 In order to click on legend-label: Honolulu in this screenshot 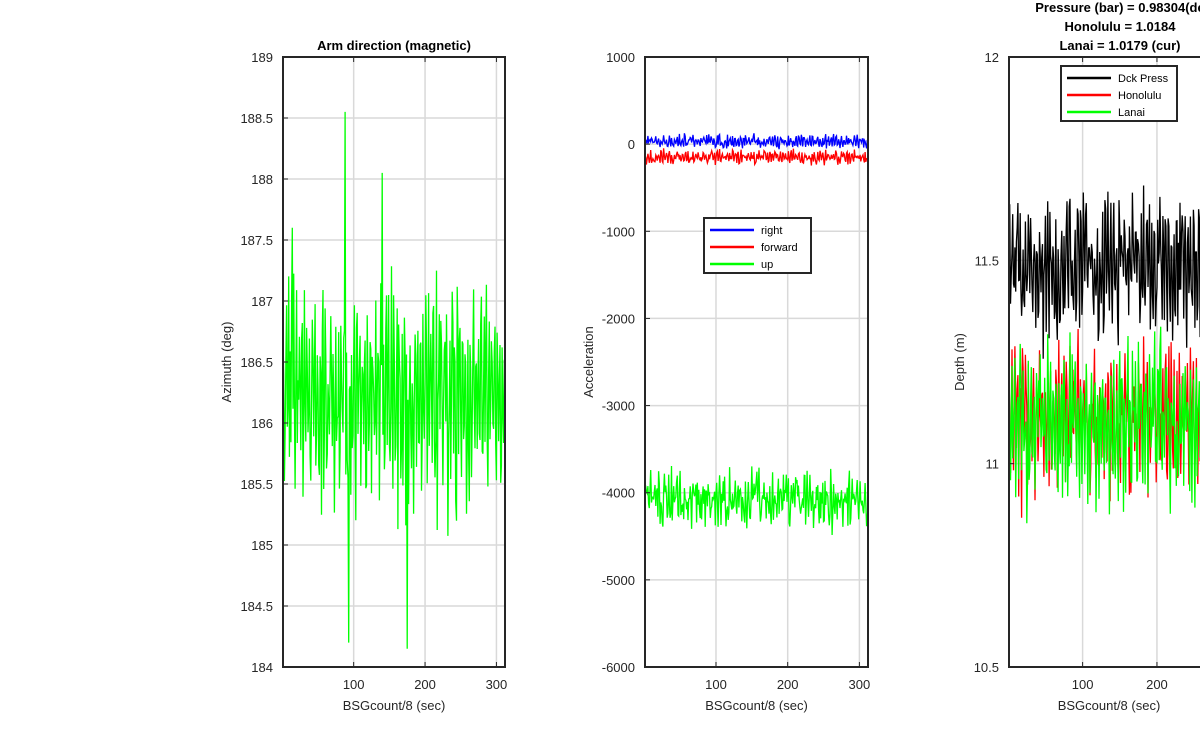, I will do `click(1139, 96)`.